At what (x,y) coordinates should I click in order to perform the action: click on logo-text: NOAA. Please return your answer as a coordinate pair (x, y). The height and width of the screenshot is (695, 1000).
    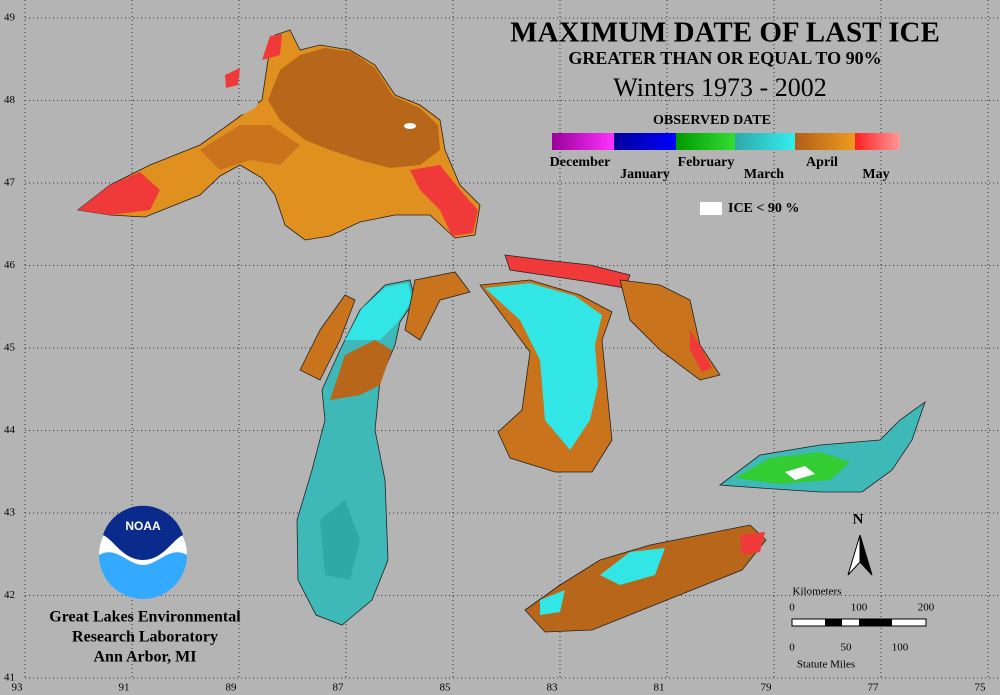
    Looking at the image, I should click on (143, 526).